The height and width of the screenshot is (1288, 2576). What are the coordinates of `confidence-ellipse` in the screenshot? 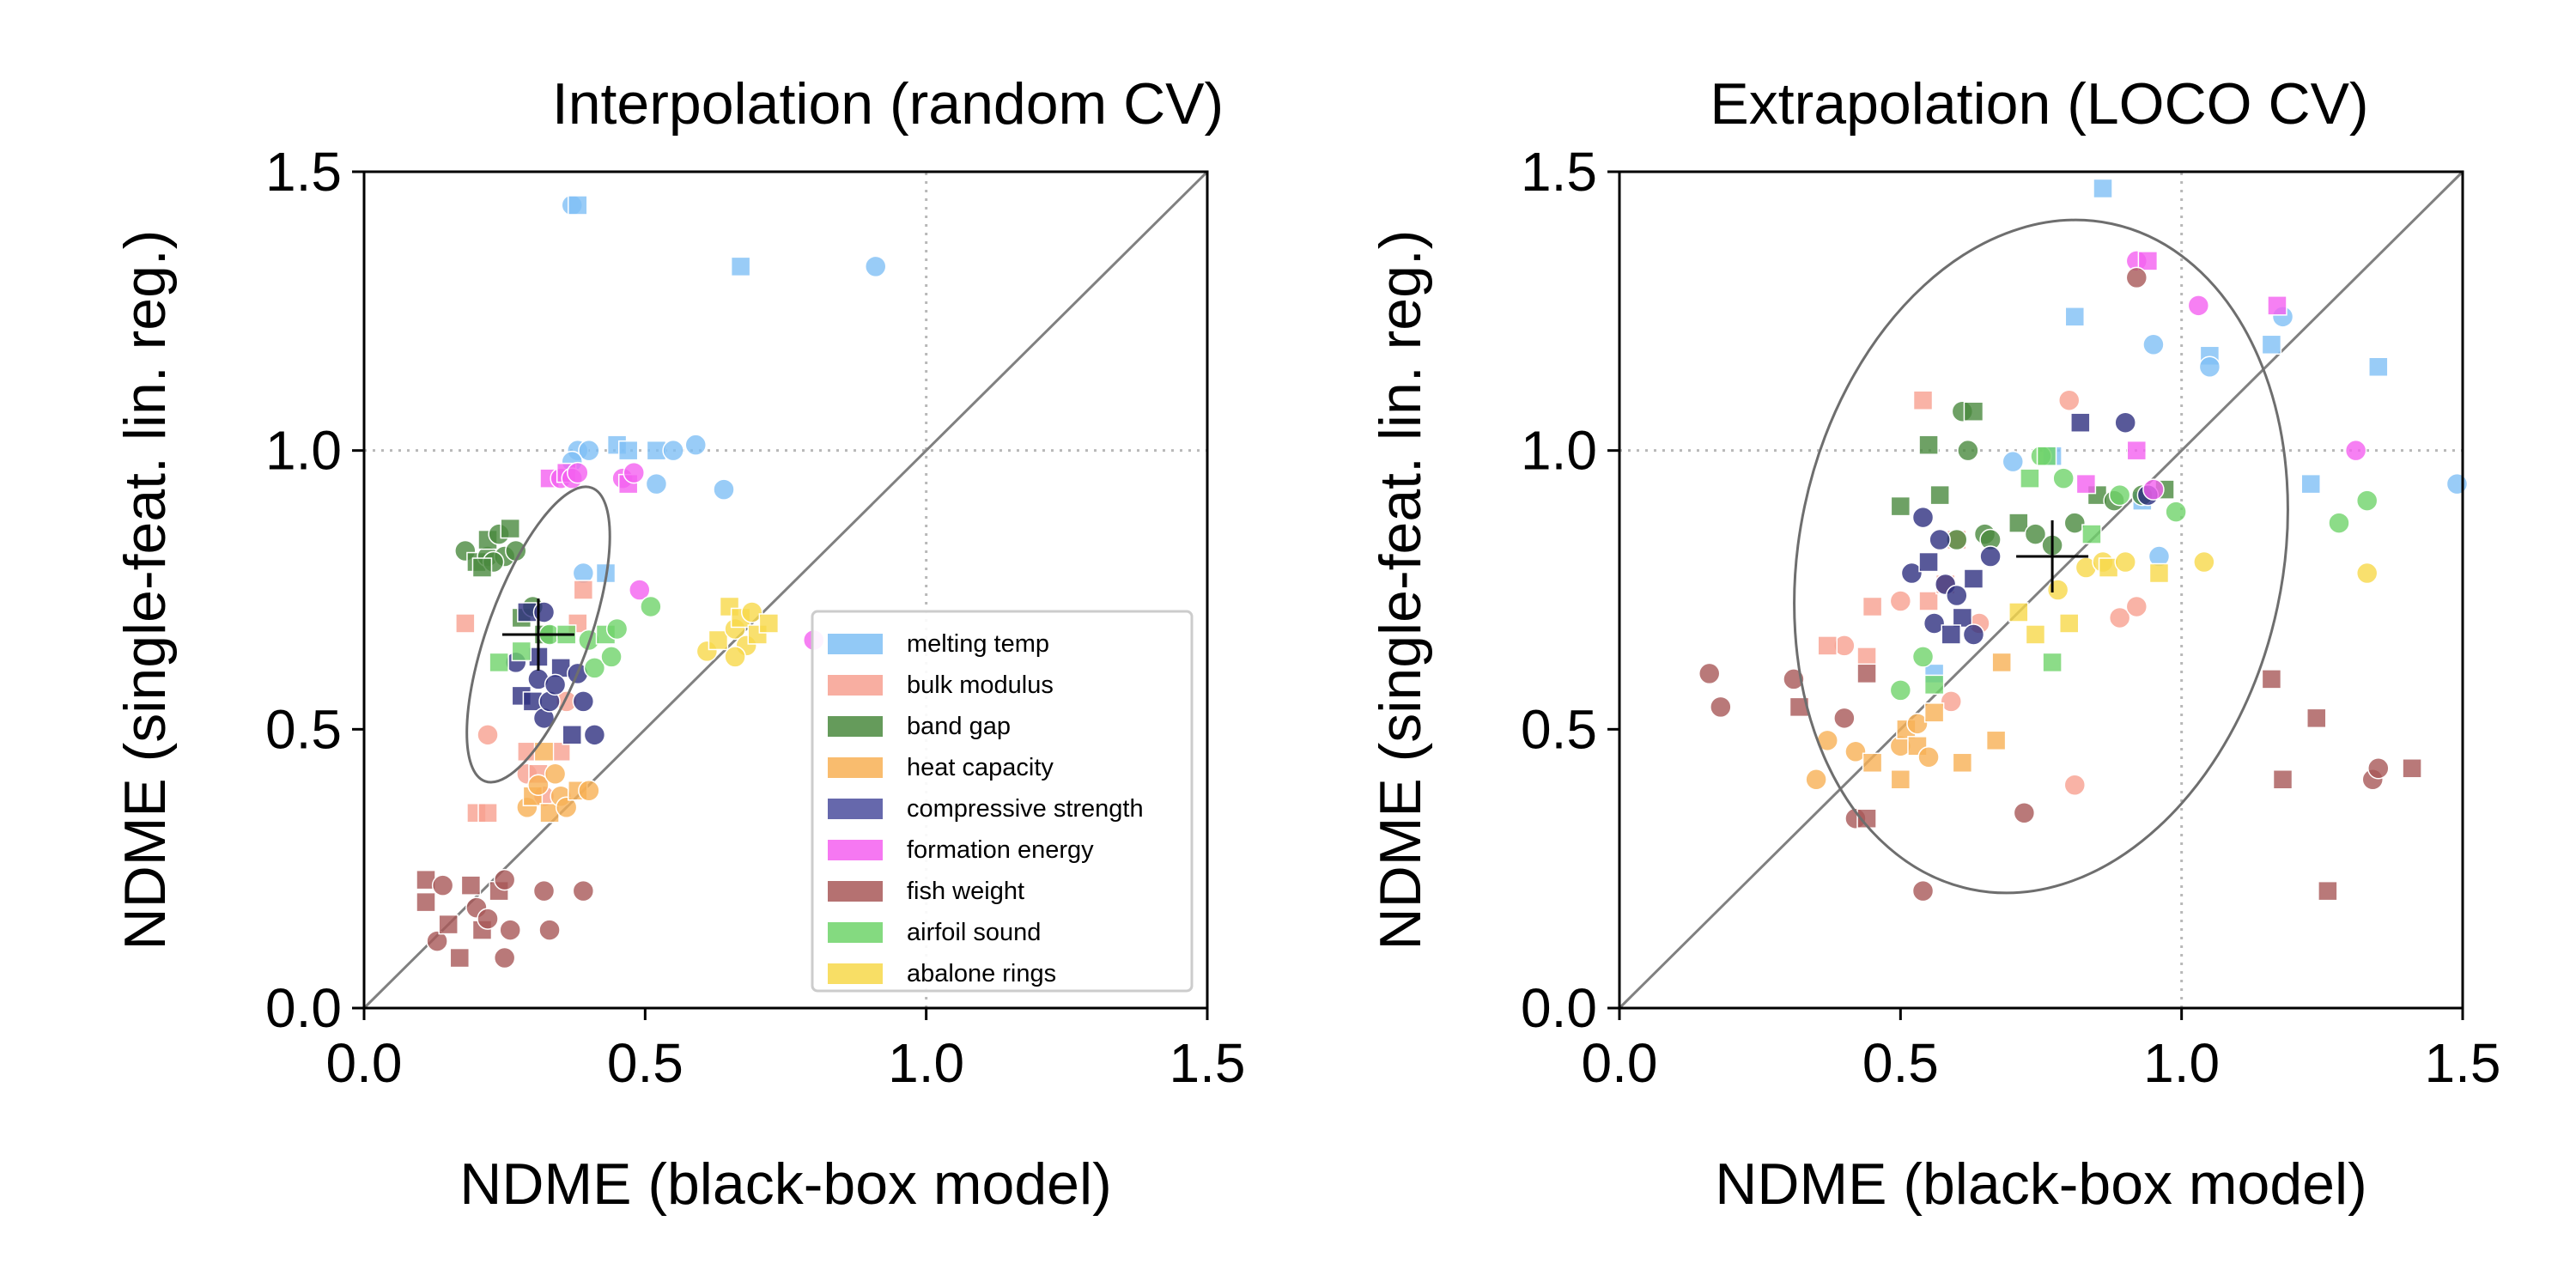 It's located at (538, 634).